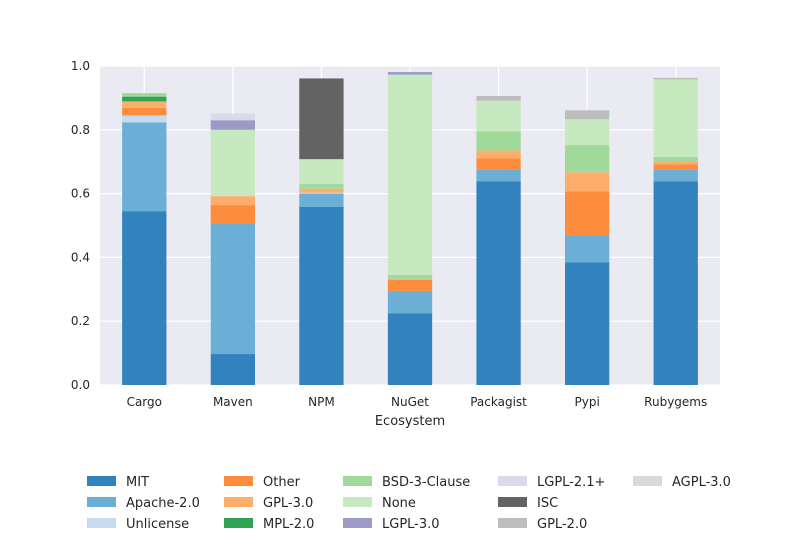  Describe the element at coordinates (562, 524) in the screenshot. I see `legend-label: GPL-2.0` at that location.